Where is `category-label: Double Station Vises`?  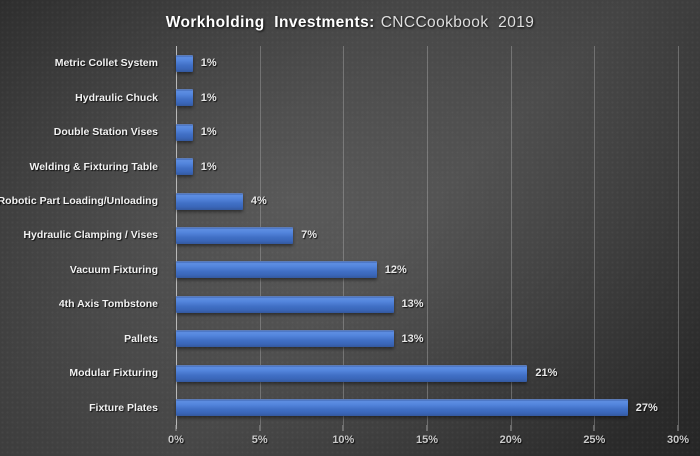 category-label: Double Station Vises is located at coordinates (105, 132).